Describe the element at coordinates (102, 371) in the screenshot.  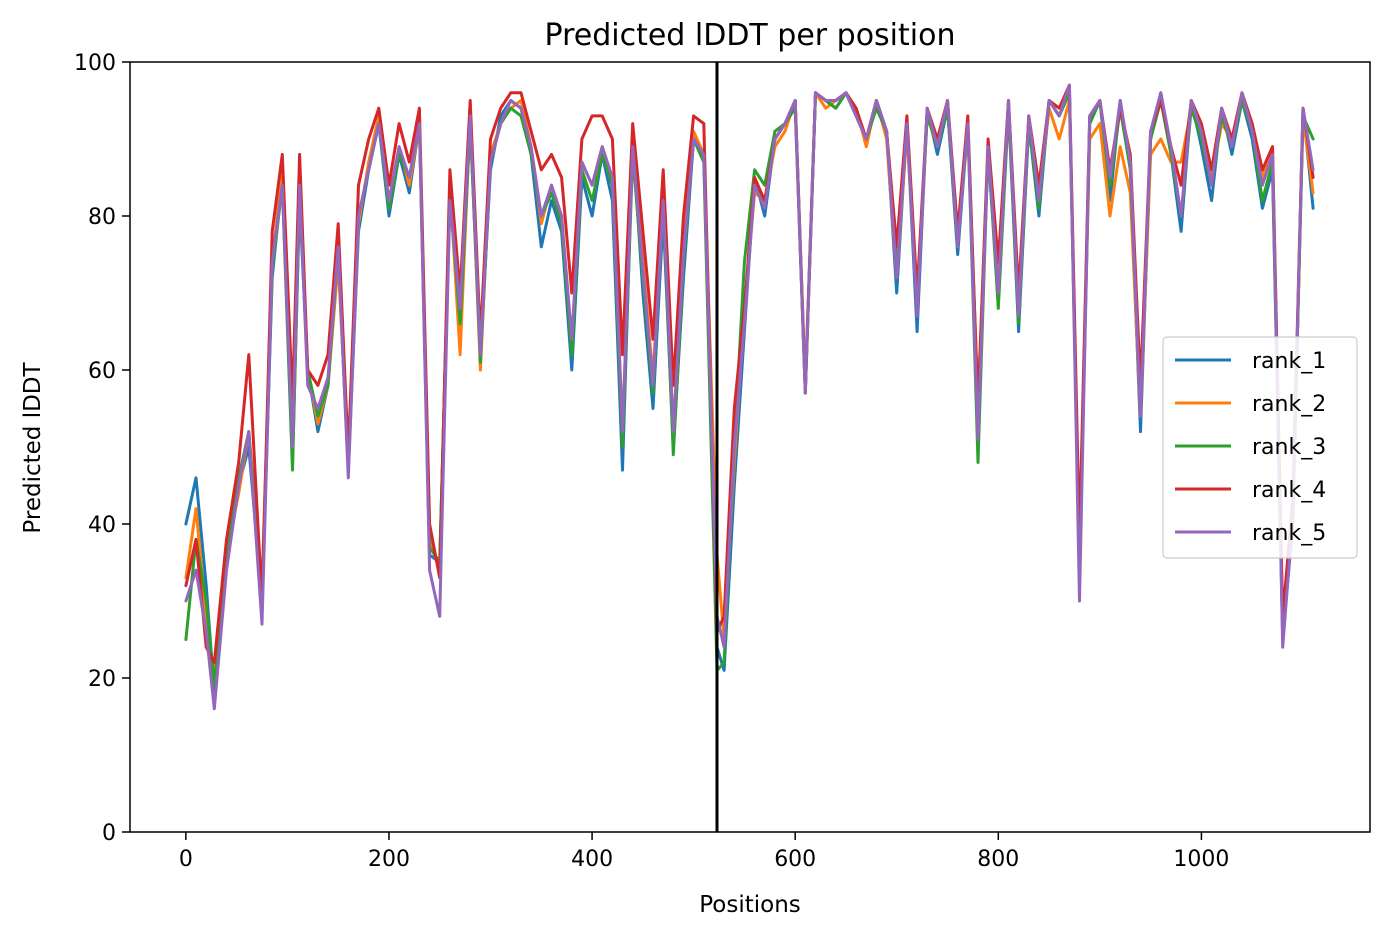
I see `y-tick-label: 60` at that location.